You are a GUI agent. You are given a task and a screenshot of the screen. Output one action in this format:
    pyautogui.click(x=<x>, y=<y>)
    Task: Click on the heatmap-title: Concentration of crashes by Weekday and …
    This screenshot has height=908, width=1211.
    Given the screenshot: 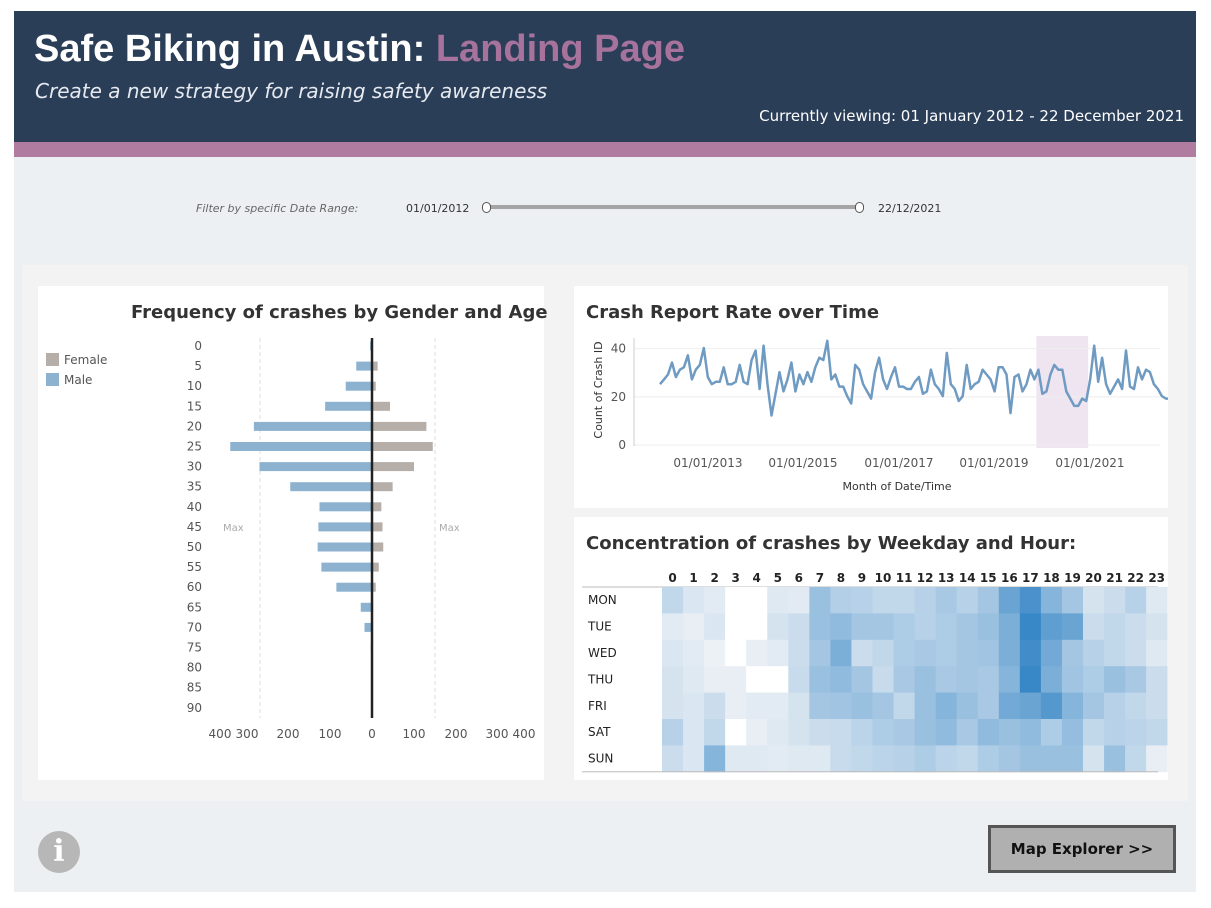 What is the action you would take?
    pyautogui.click(x=831, y=543)
    